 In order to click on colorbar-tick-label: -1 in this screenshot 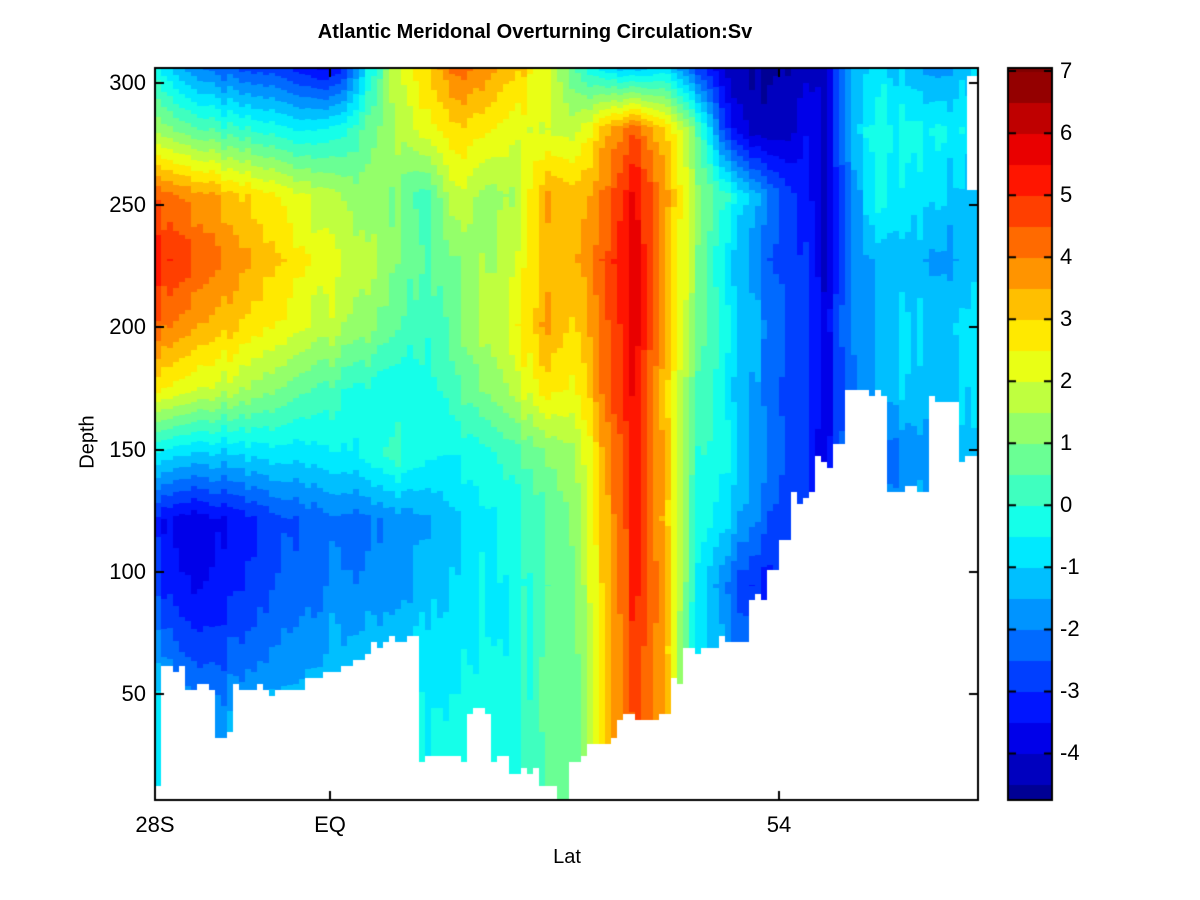, I will do `click(1070, 567)`.